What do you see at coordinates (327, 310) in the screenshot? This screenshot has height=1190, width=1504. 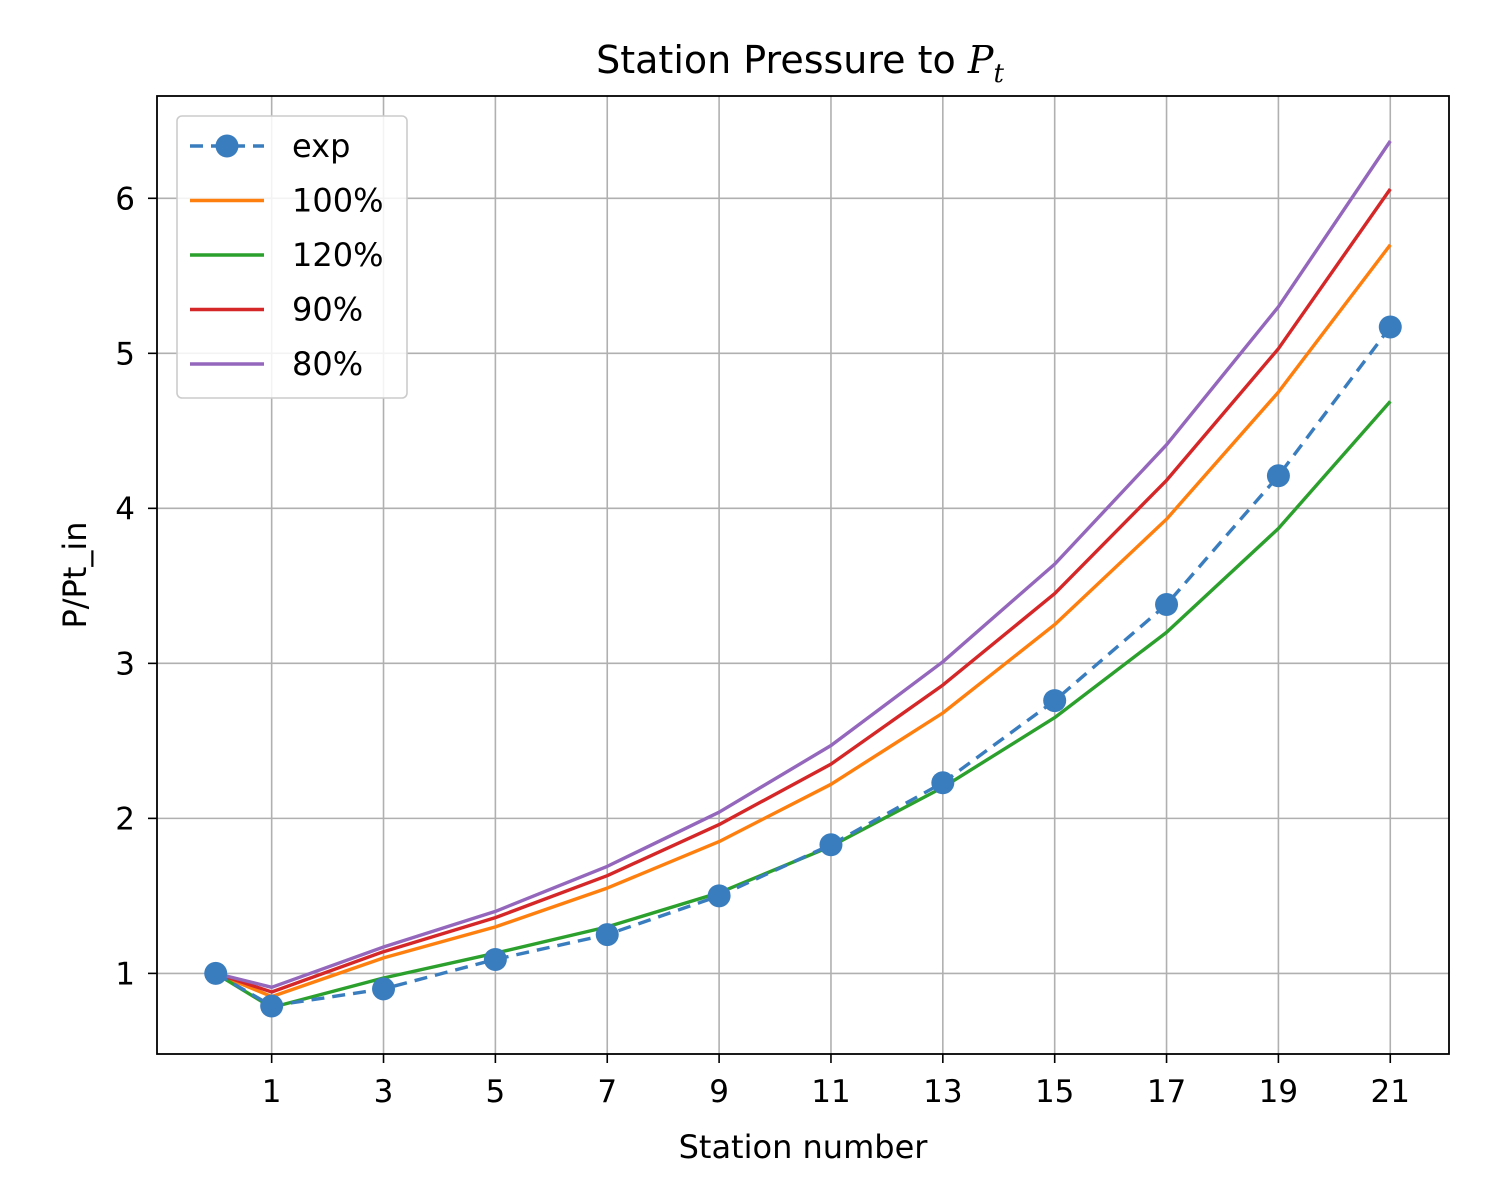 I see `legend-label: 90%` at bounding box center [327, 310].